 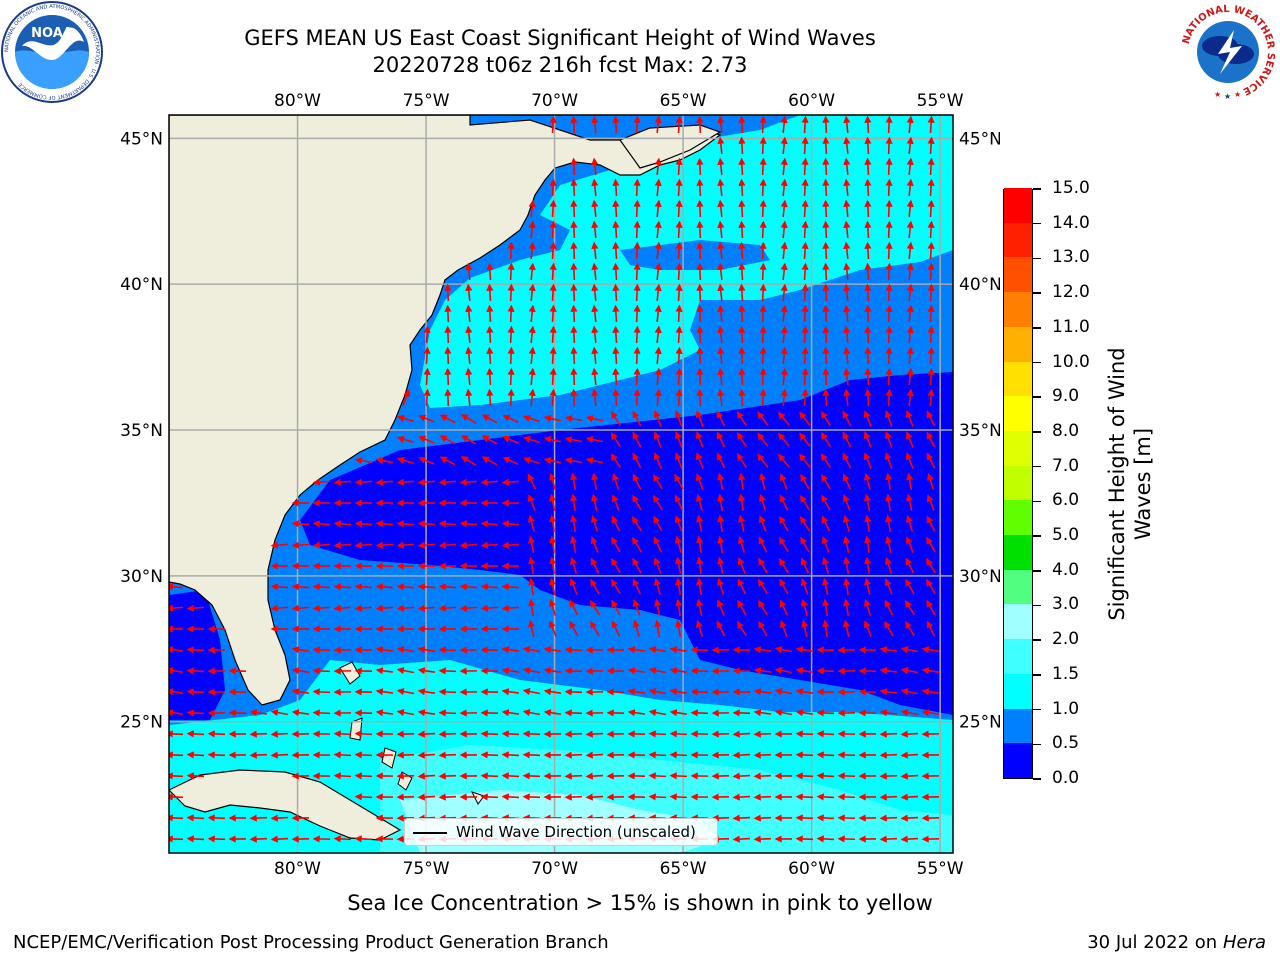 I want to click on lon-tick-label-top: 80°W, so click(x=297, y=101).